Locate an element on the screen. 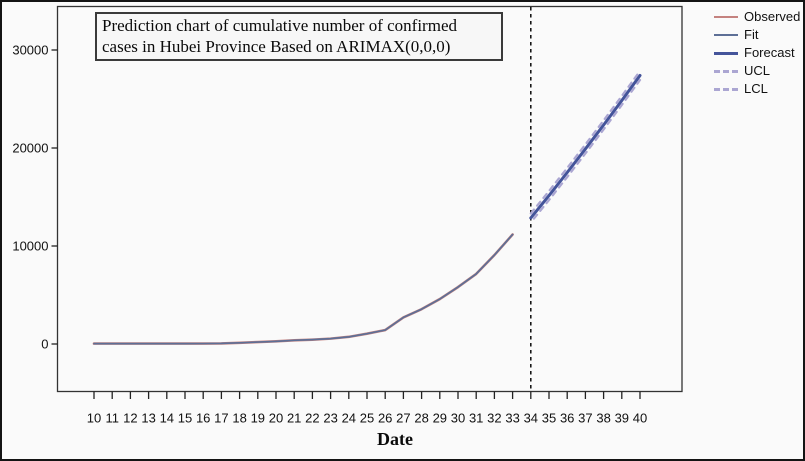  x-tick-label: 33 is located at coordinates (512, 418).